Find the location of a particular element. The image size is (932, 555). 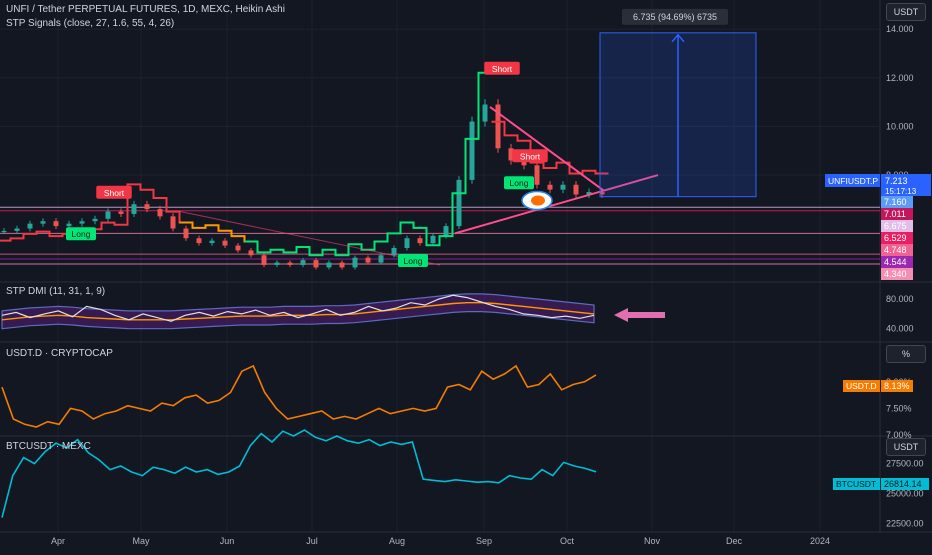

price-level-value: 4.340 is located at coordinates (895, 274).